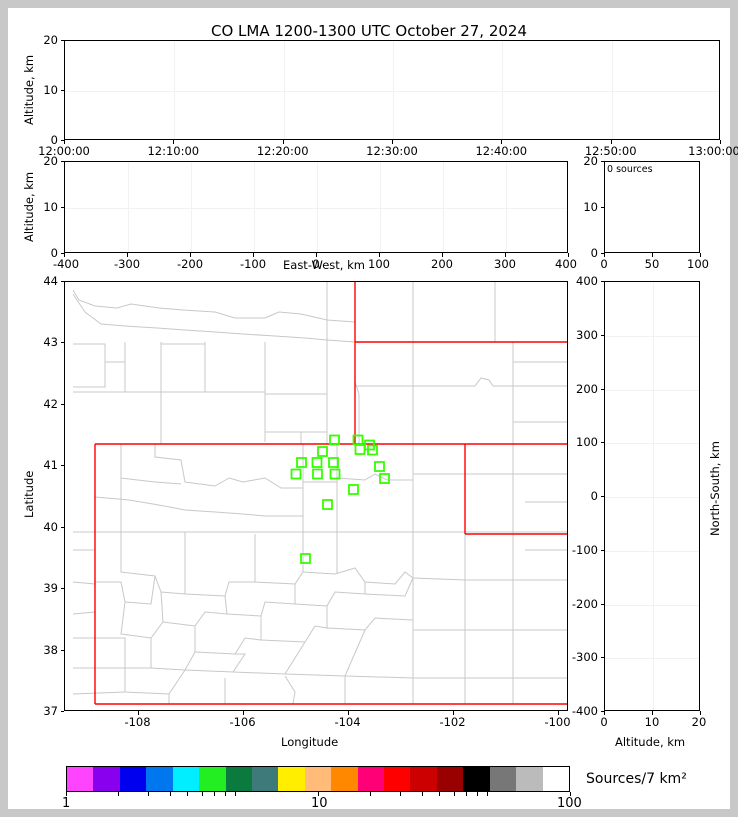 This screenshot has height=817, width=738. Describe the element at coordinates (392, 90) in the screenshot. I see `time-height-panel` at that location.